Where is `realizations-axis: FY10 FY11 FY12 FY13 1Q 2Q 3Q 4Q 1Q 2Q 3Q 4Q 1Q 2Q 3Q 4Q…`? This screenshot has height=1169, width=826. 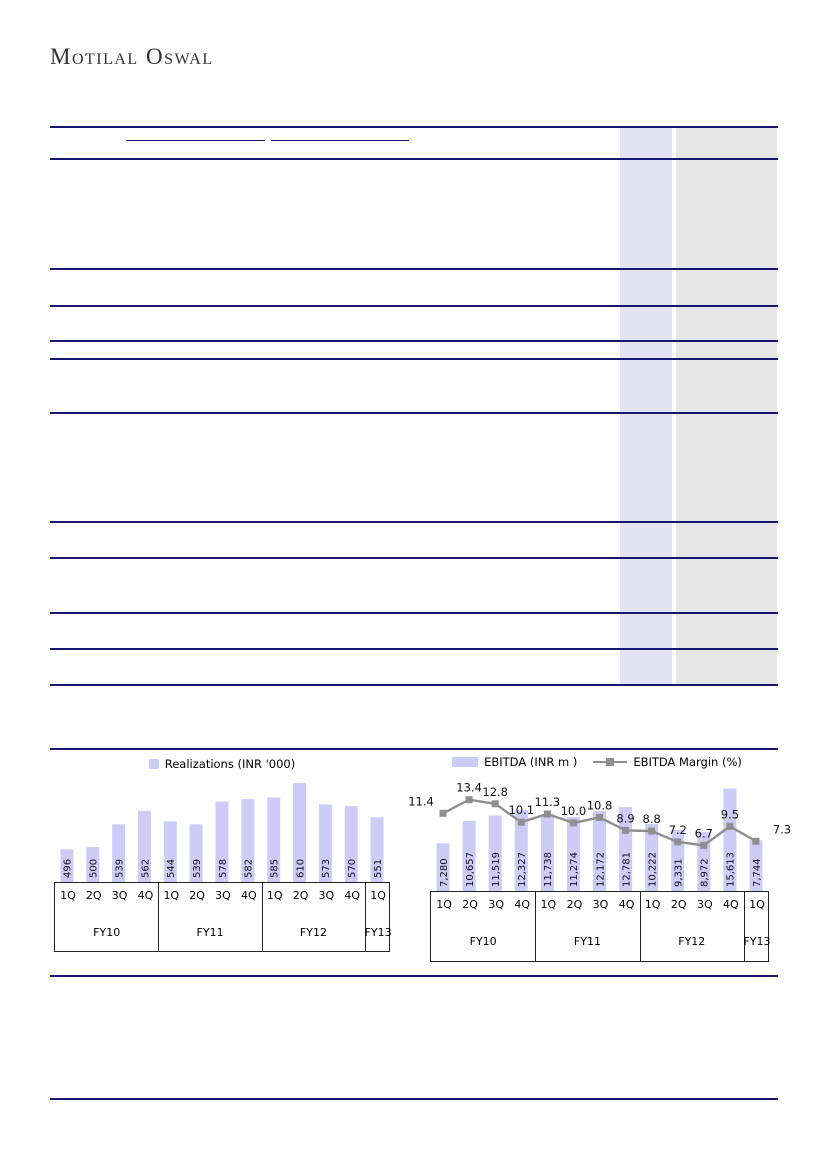
realizations-axis: FY10 FY11 FY12 FY13 1Q 2Q 3Q 4Q 1Q 2Q 3Q 4Q 1Q 2Q 3Q 4Q… is located at coordinates (223, 917).